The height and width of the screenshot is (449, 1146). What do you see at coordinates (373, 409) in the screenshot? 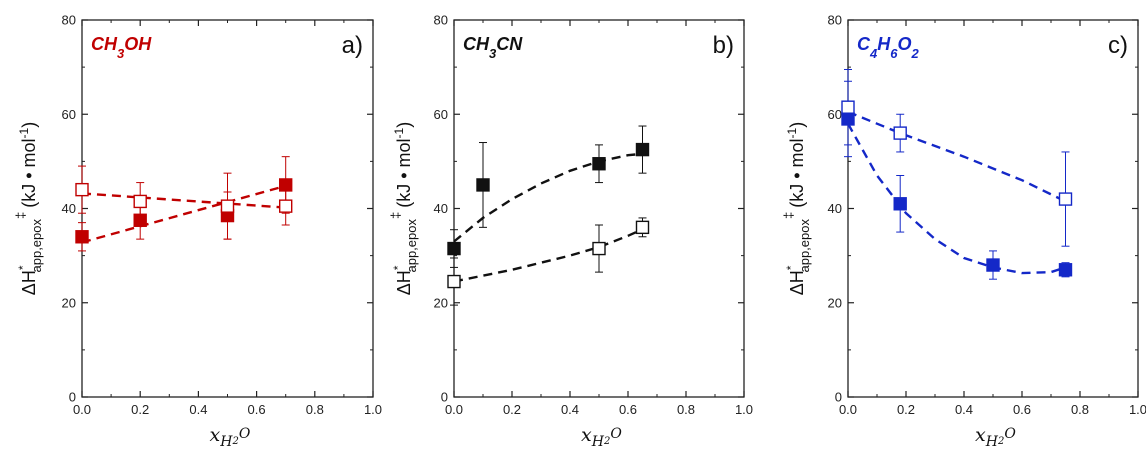
I see `x-tick-label: 1.0` at bounding box center [373, 409].